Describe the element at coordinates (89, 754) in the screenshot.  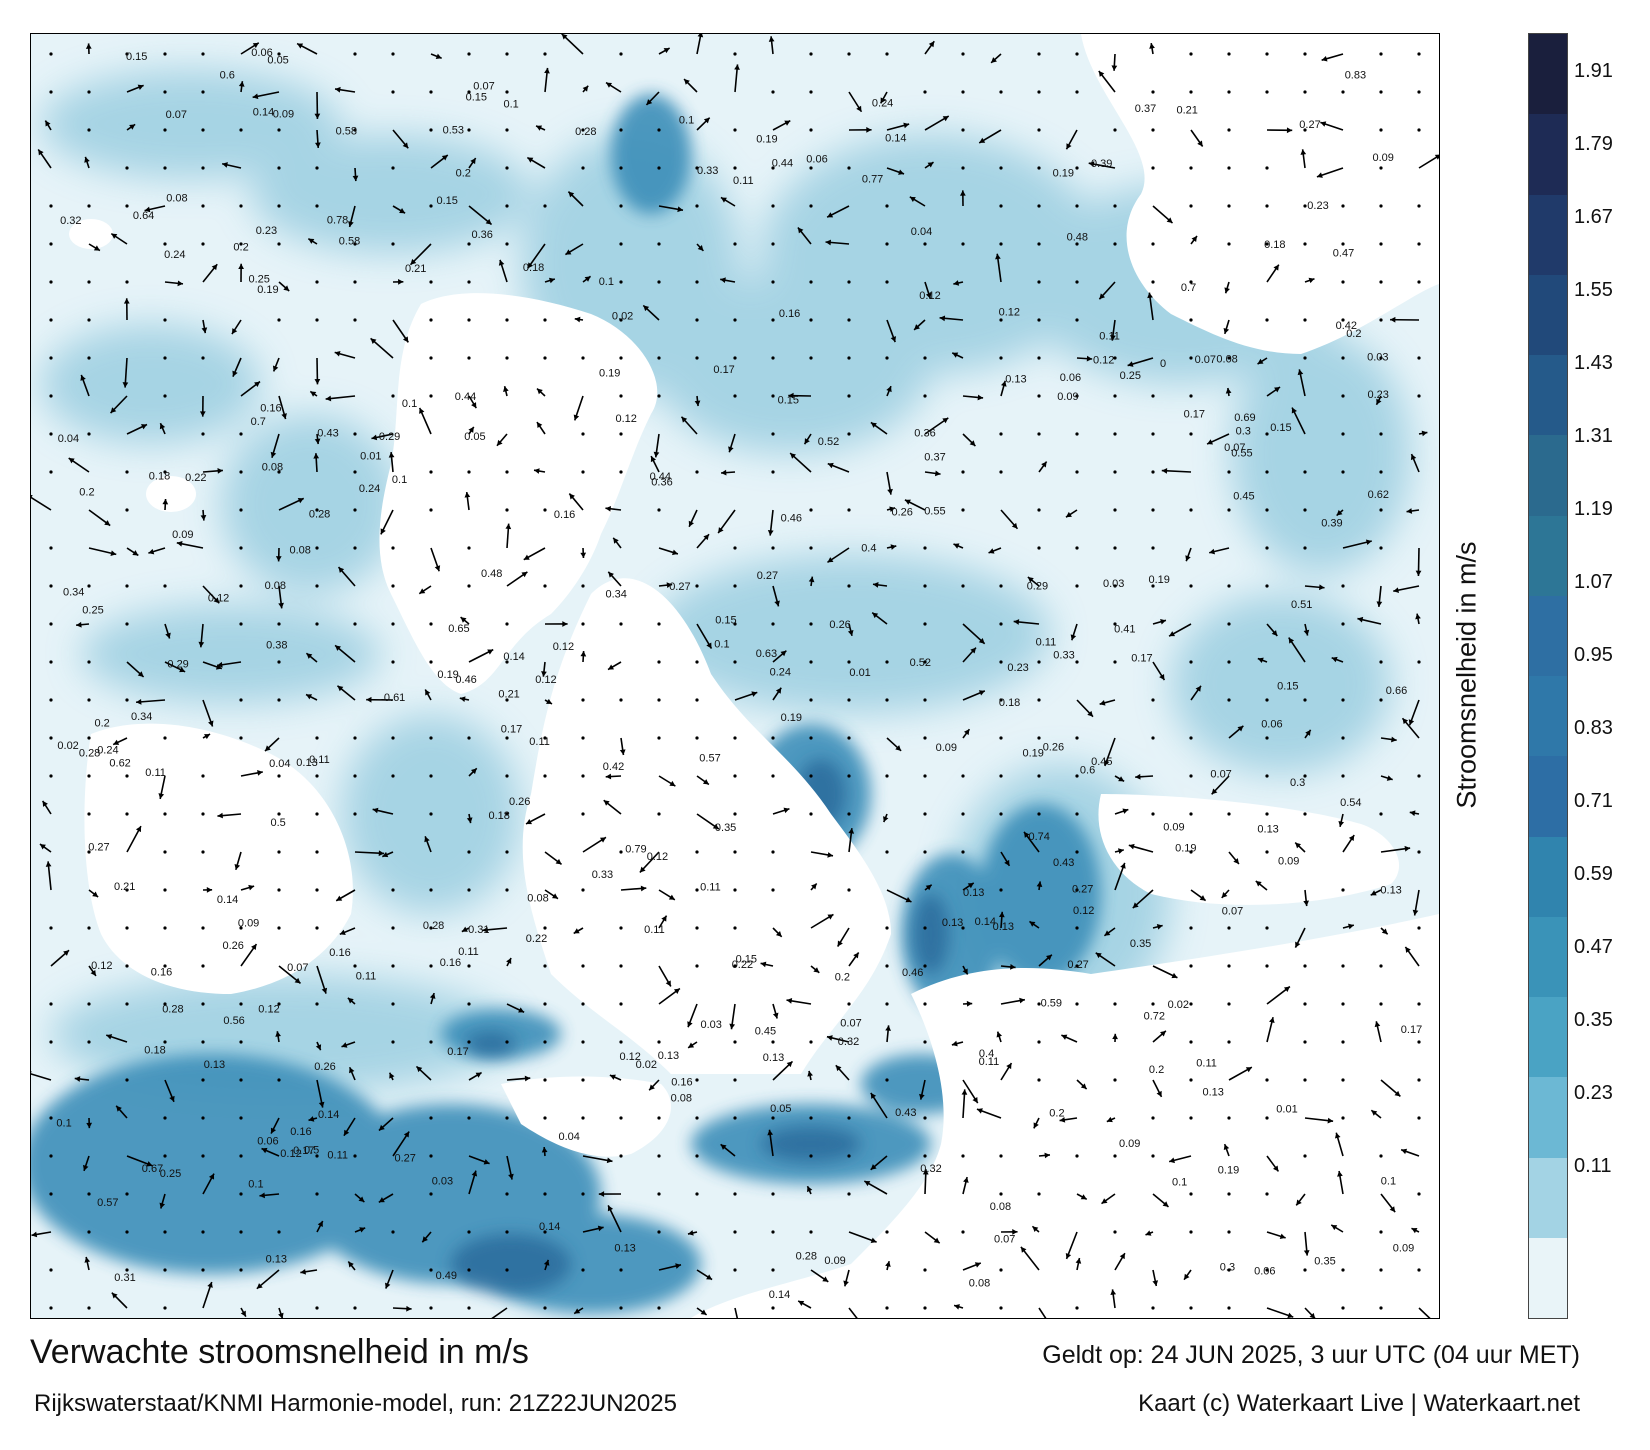
I see `speed-label: 0.28` at that location.